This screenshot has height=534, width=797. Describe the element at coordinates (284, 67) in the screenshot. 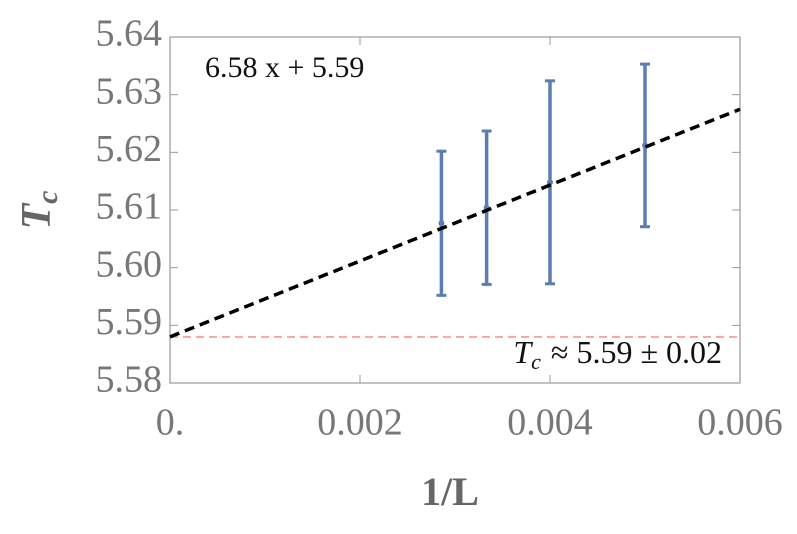

I see `fit-annotation: 6.58 x + 5.59` at that location.